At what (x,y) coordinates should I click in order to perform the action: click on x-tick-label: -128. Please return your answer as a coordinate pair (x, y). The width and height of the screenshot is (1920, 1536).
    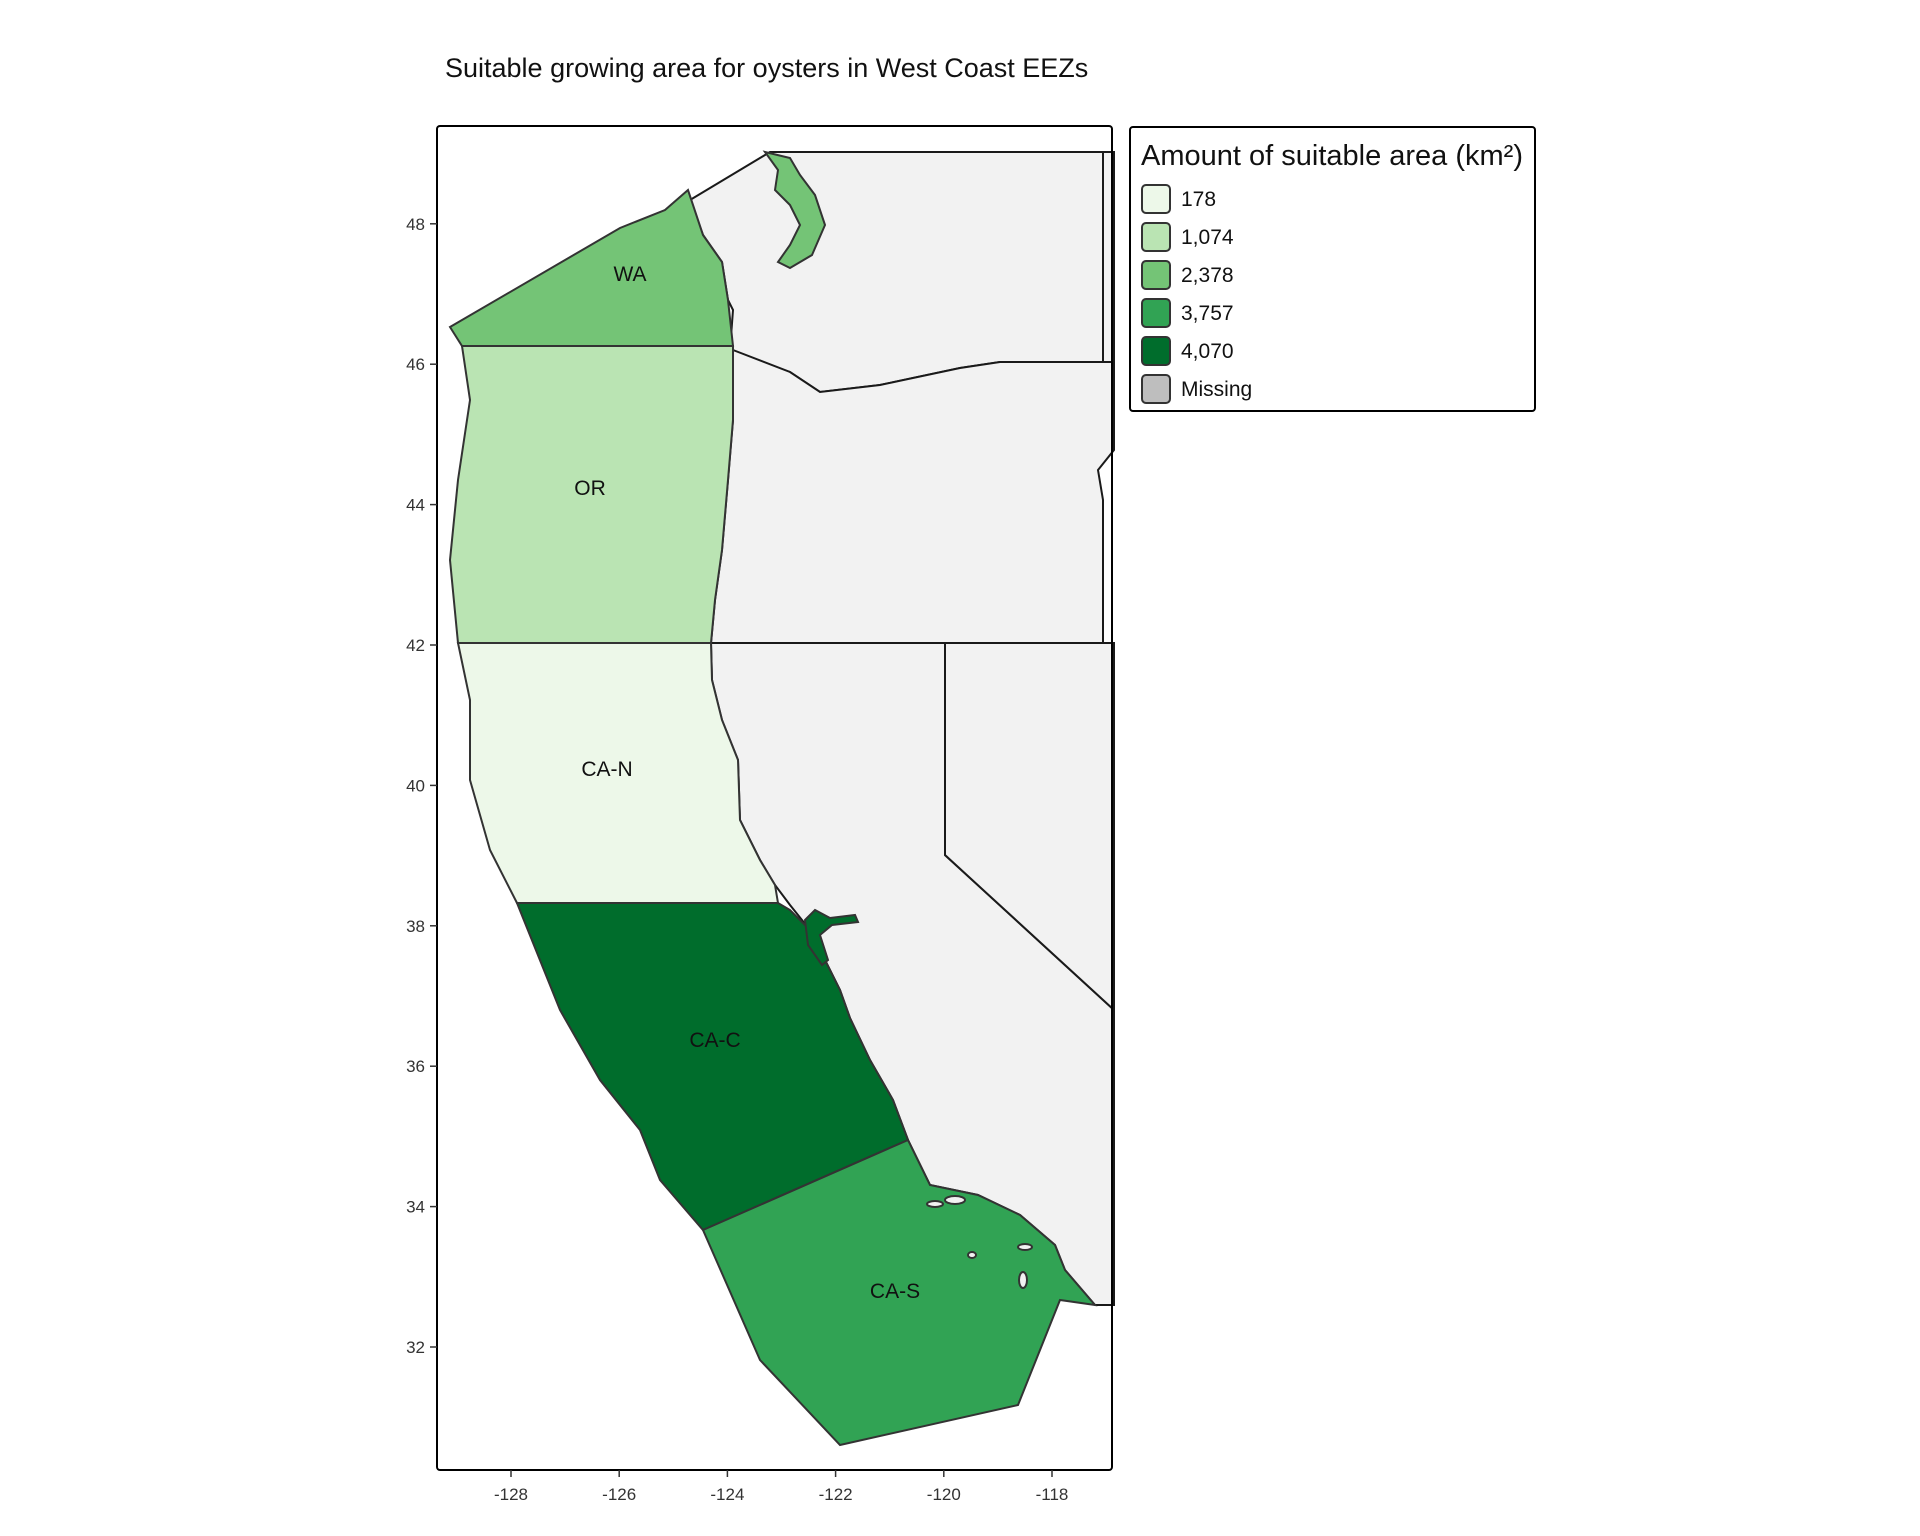
    Looking at the image, I should click on (511, 1494).